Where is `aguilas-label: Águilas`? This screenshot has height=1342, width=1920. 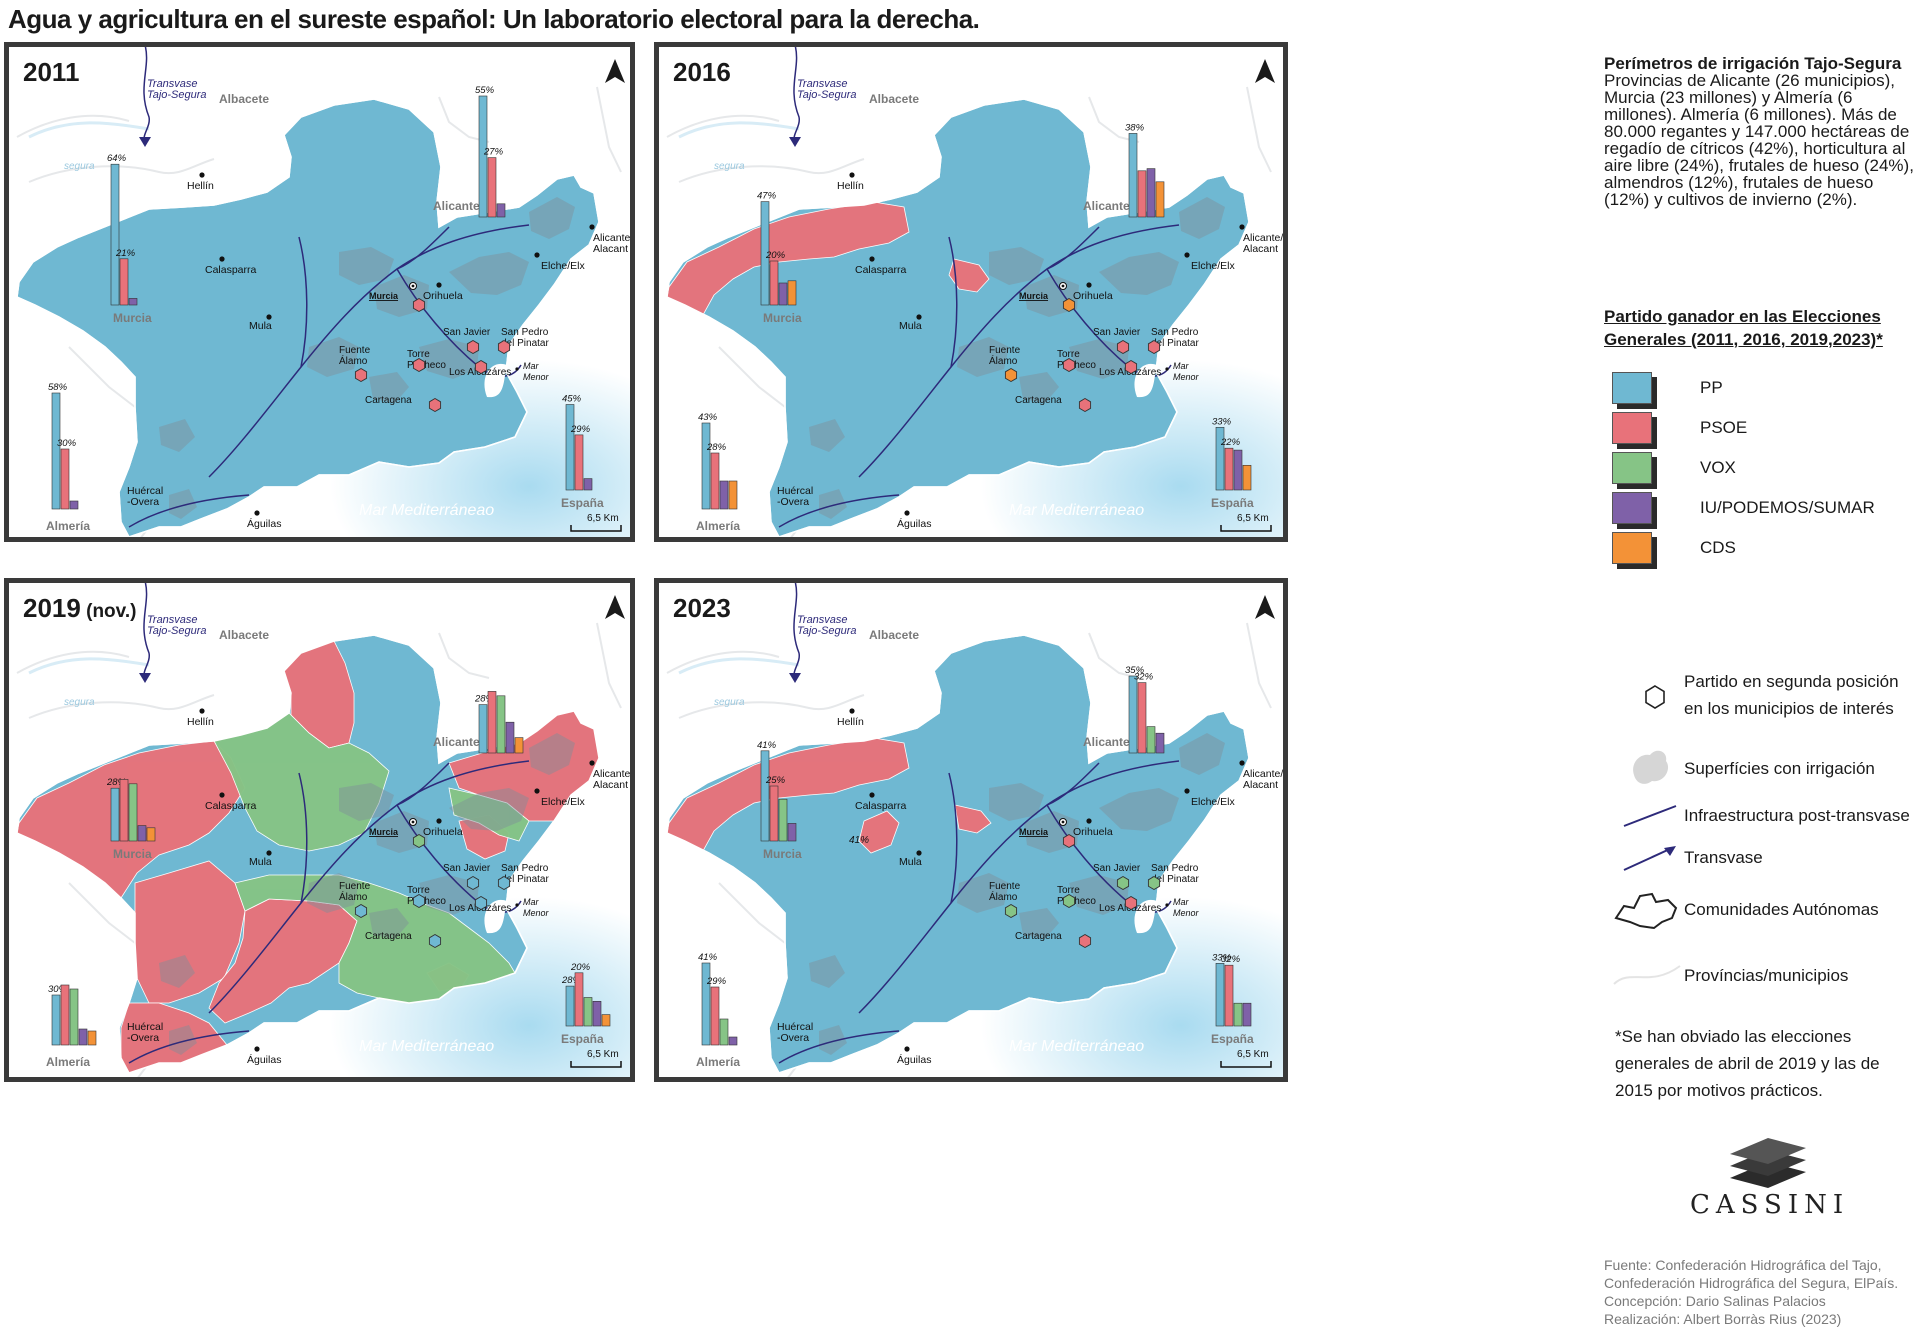
aguilas-label: Águilas is located at coordinates (914, 1059).